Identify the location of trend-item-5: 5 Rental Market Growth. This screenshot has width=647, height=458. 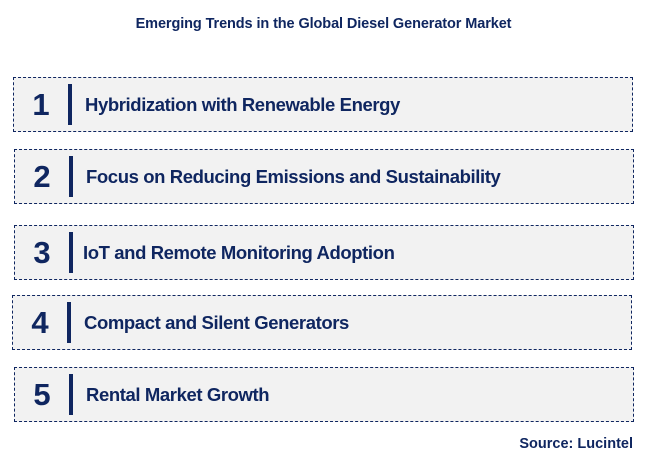
(324, 394).